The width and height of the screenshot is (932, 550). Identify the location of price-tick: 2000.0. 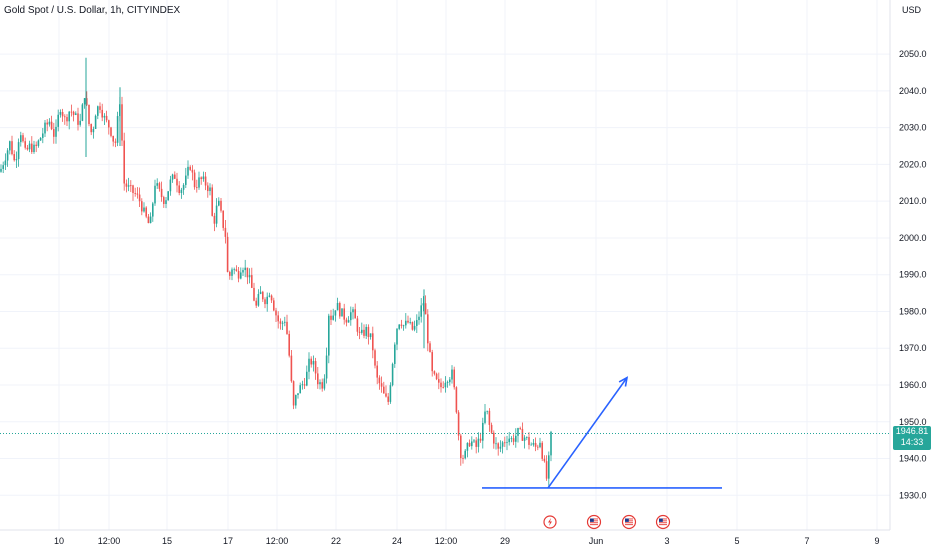
(913, 238).